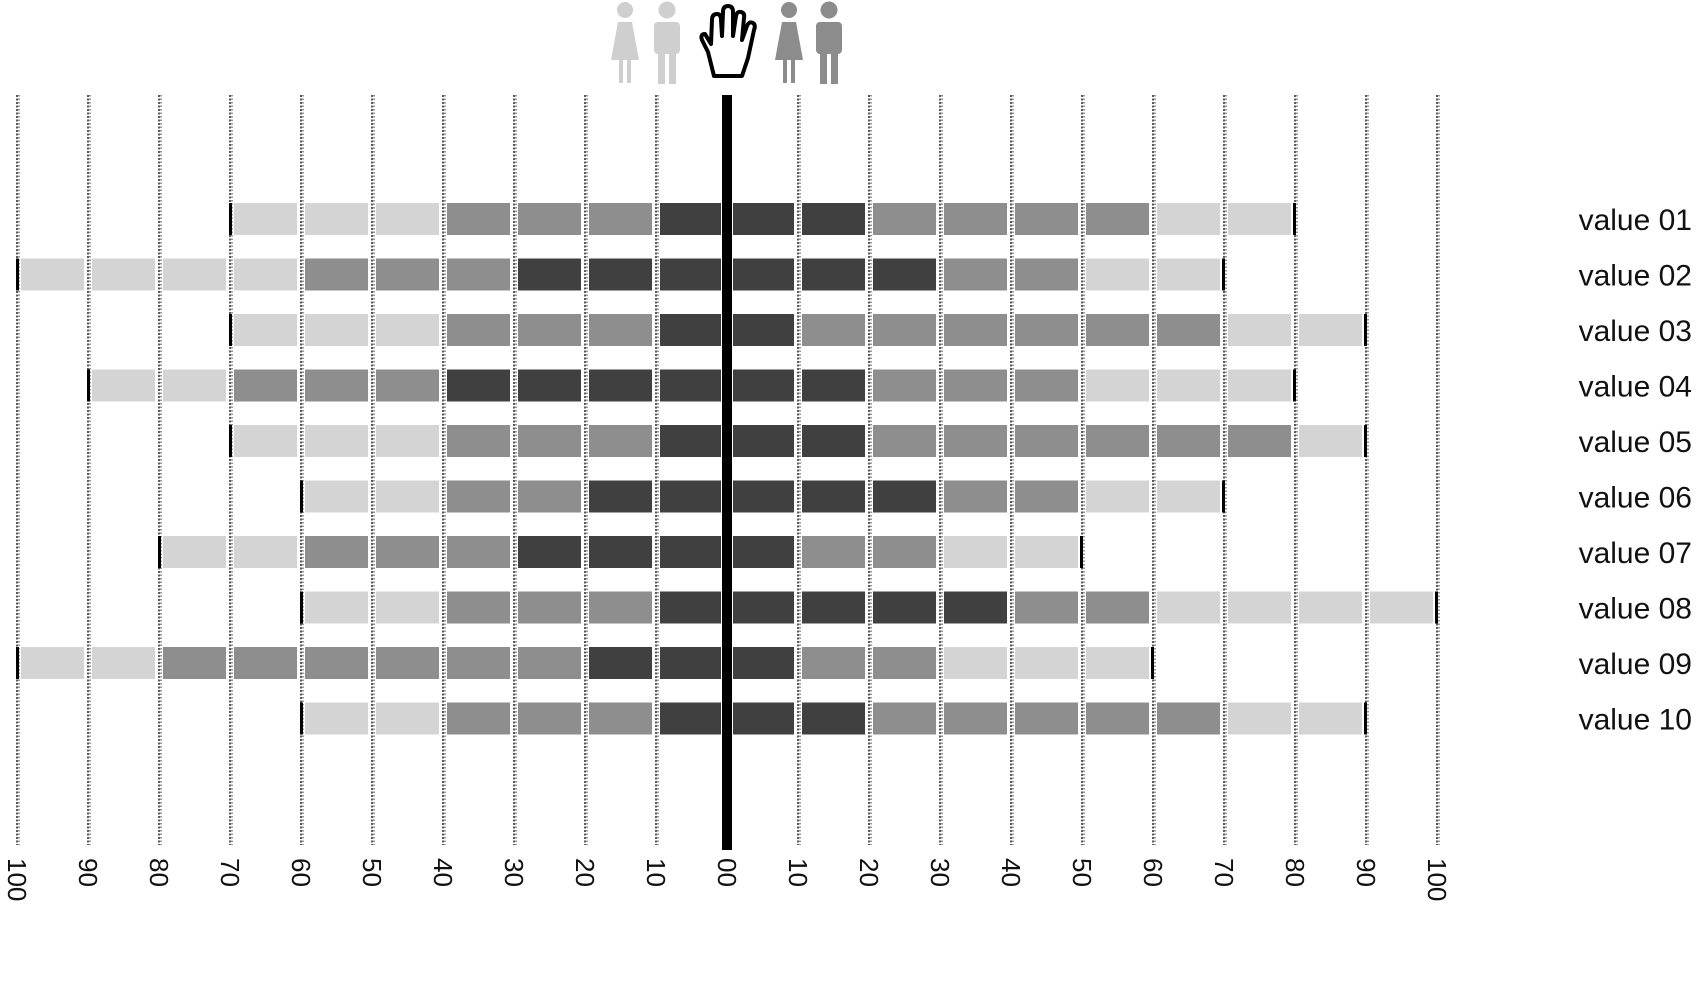 The height and width of the screenshot is (990, 1700). Describe the element at coordinates (1635, 387) in the screenshot. I see `row-label: value 04` at that location.